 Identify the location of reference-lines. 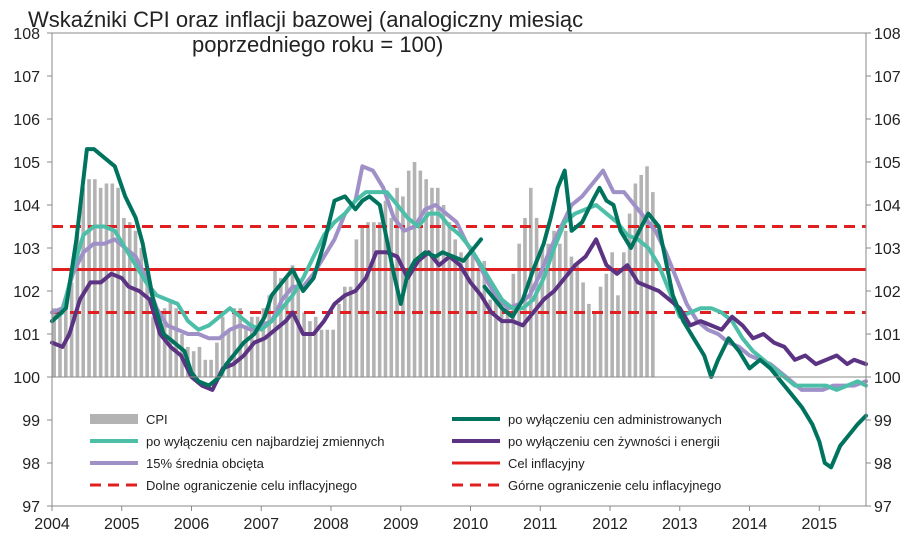
(459, 269).